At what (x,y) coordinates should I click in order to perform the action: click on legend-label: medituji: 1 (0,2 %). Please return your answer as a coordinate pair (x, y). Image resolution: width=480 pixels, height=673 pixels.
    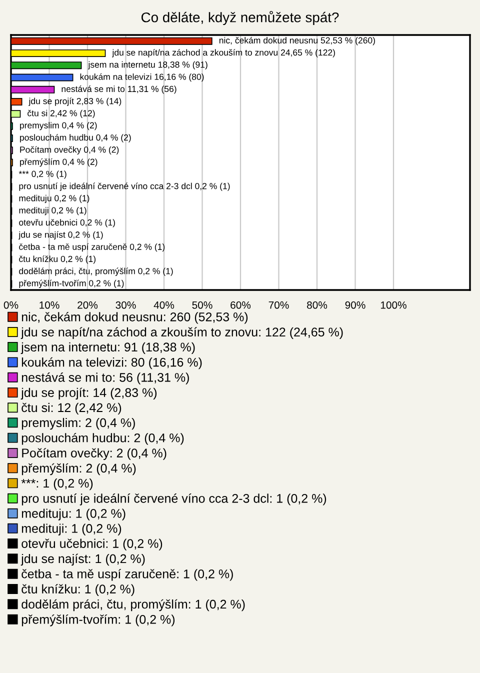
    Looking at the image, I should click on (72, 530).